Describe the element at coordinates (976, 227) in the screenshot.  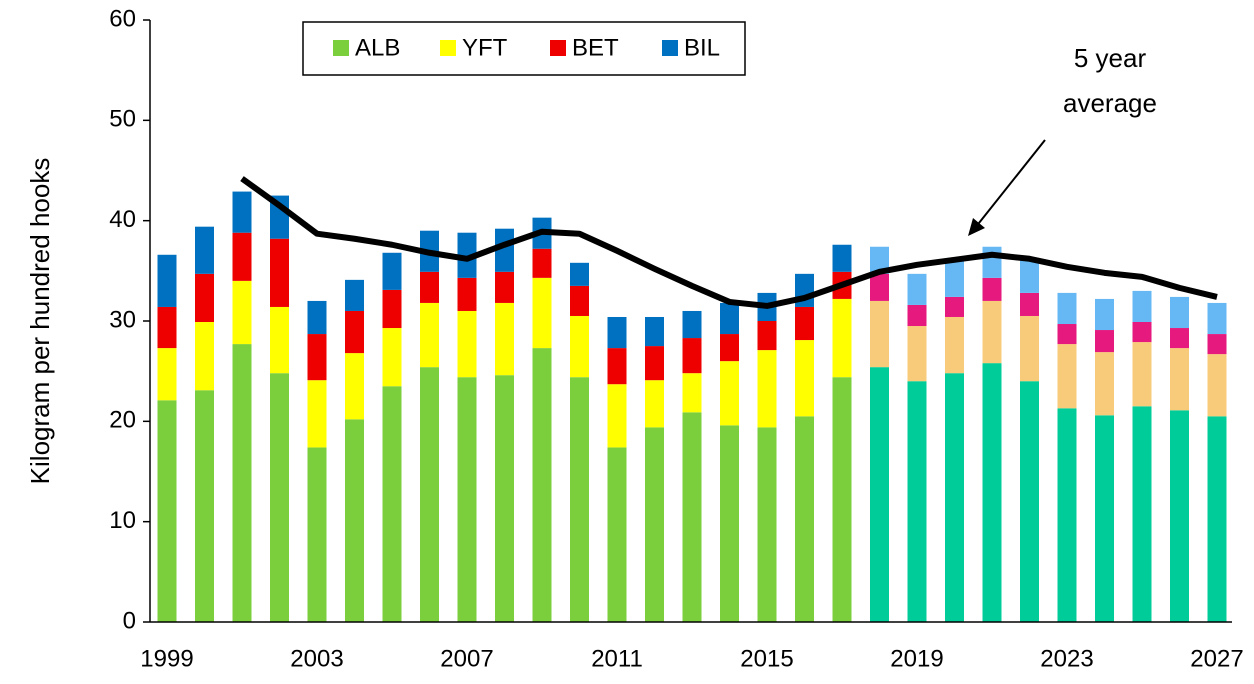
I see `annotation-arrowhead` at that location.